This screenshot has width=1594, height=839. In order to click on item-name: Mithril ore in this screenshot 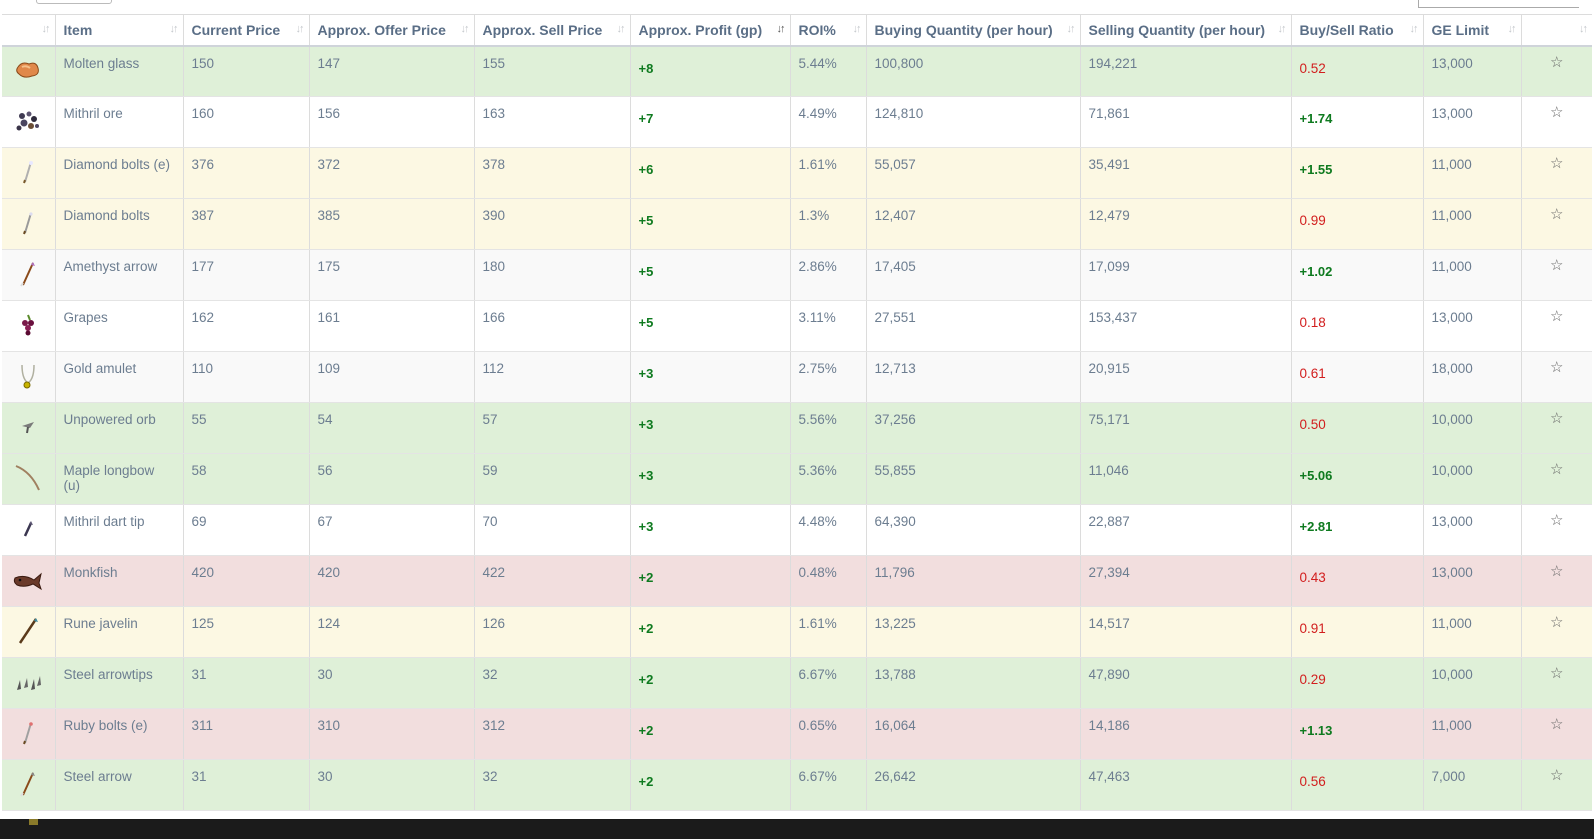, I will do `click(119, 122)`.